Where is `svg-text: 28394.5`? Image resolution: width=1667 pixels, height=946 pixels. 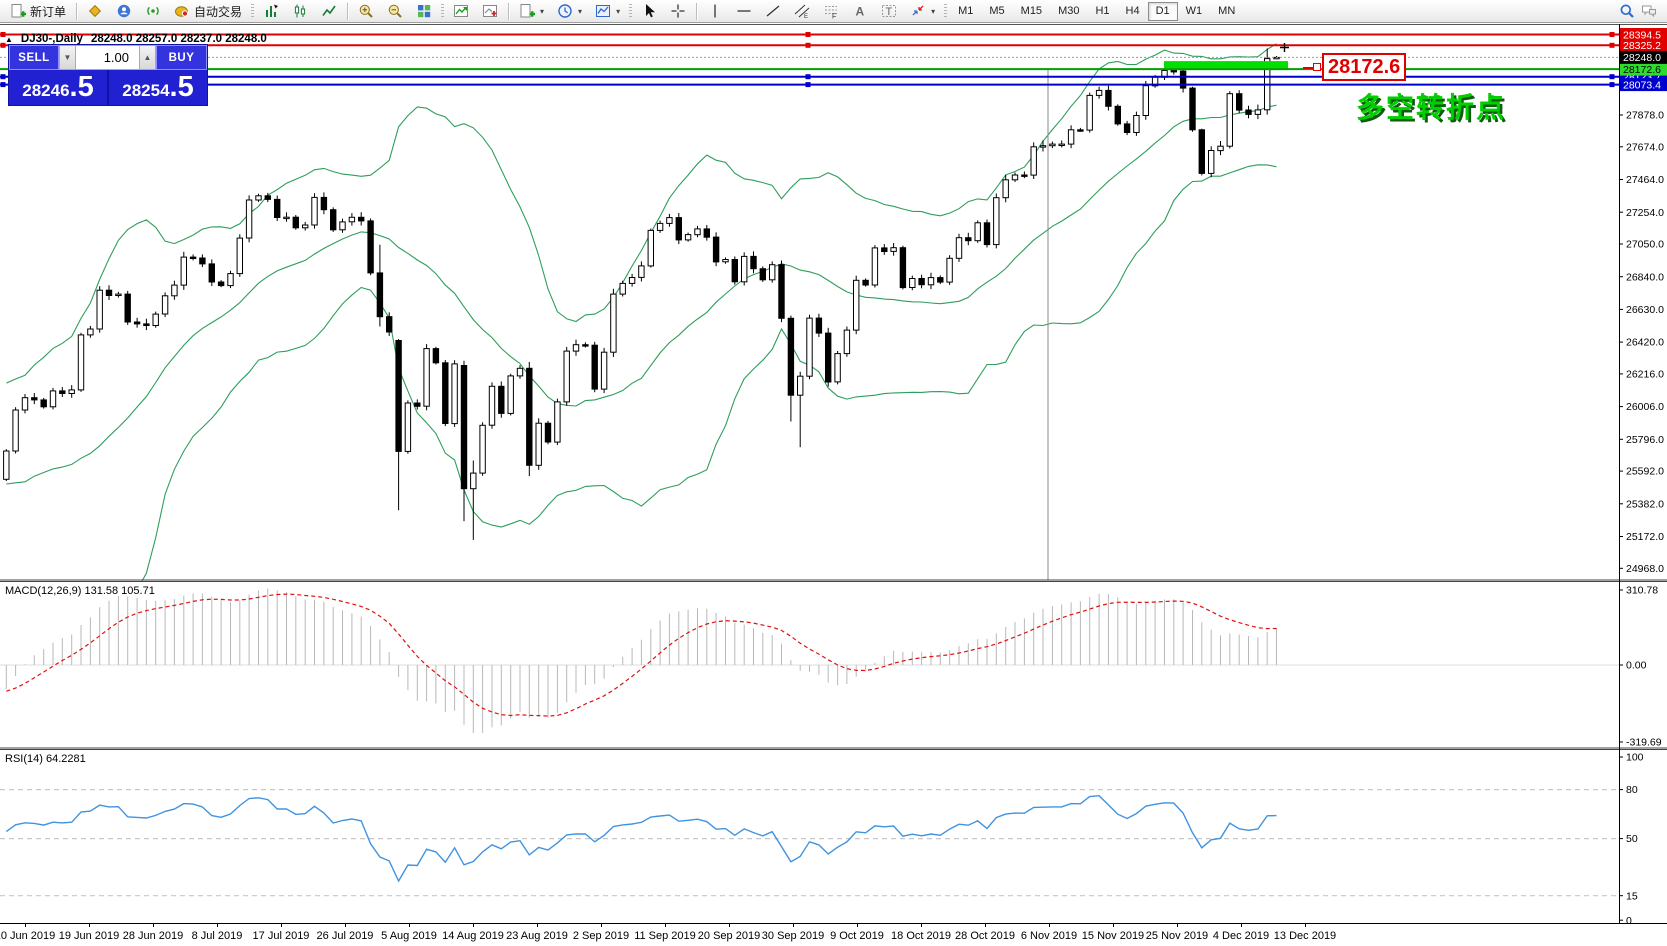
svg-text: 28394.5 is located at coordinates (1642, 35).